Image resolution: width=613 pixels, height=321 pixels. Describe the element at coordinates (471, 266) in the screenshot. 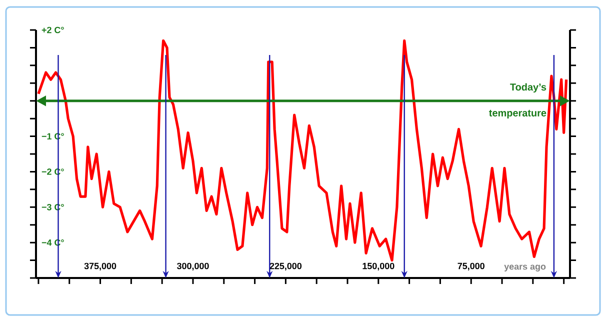

I see `x-tick-label: 75,000` at that location.